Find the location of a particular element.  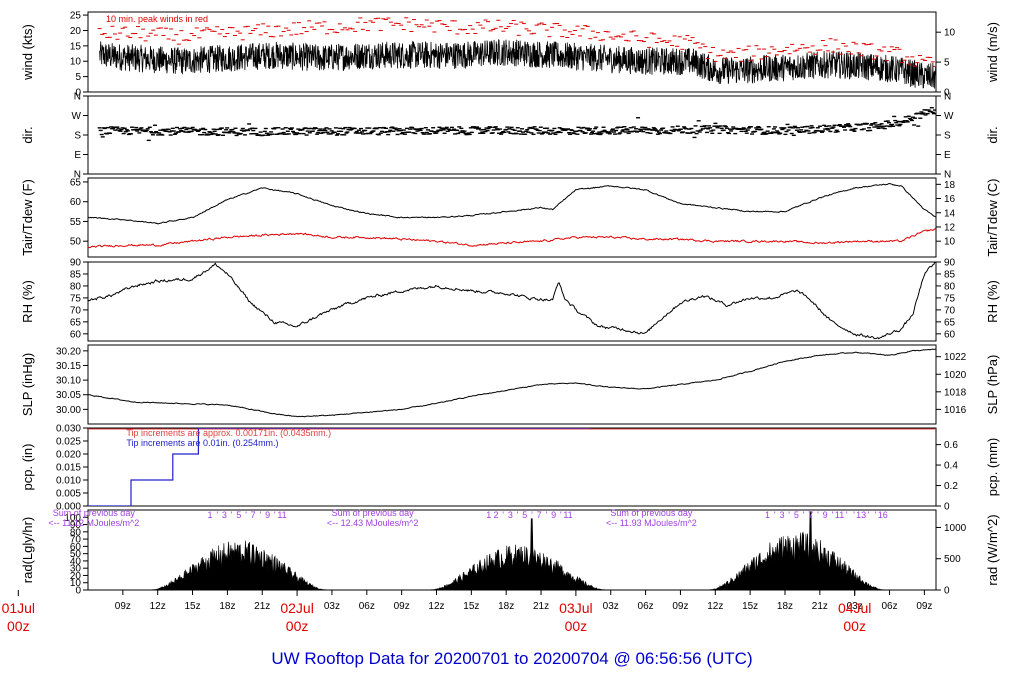

y-tick-label: 0.025 is located at coordinates (68, 442).